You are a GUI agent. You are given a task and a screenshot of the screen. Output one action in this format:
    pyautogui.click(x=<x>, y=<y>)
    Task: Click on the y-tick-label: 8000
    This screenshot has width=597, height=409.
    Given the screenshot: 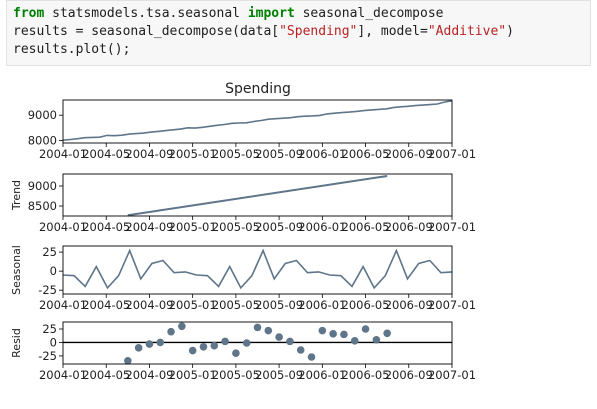 What is the action you would take?
    pyautogui.click(x=42, y=140)
    